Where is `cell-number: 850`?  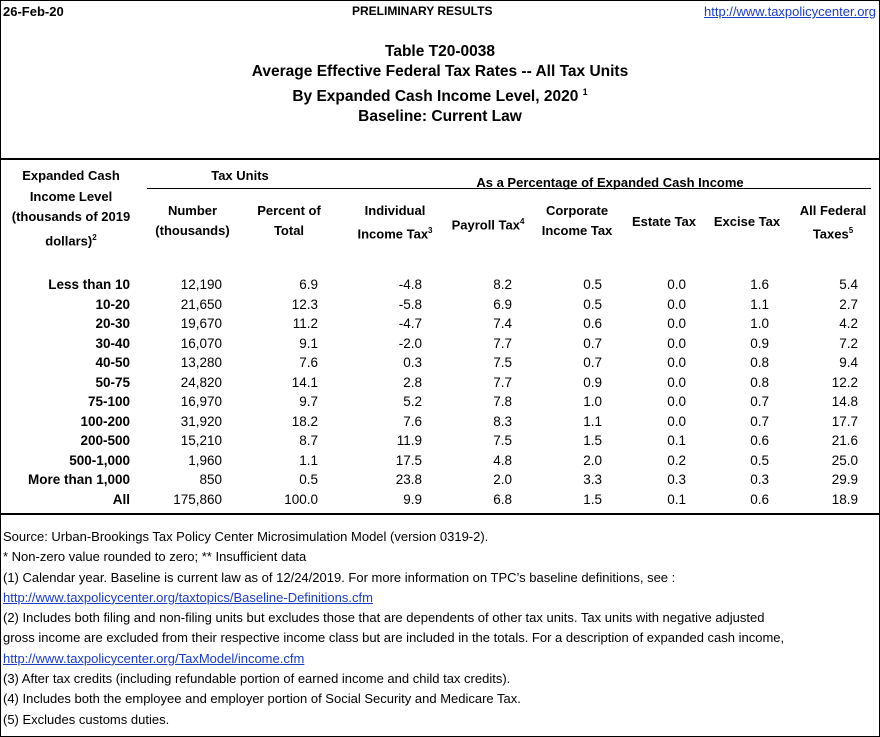
cell-number: 850 is located at coordinates (210, 479).